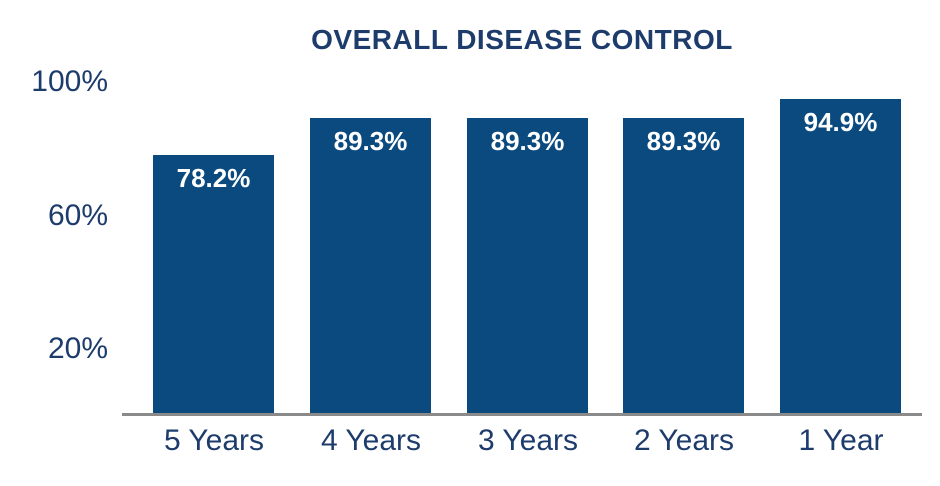  What do you see at coordinates (214, 440) in the screenshot?
I see `x-axis-label: 5 Years` at bounding box center [214, 440].